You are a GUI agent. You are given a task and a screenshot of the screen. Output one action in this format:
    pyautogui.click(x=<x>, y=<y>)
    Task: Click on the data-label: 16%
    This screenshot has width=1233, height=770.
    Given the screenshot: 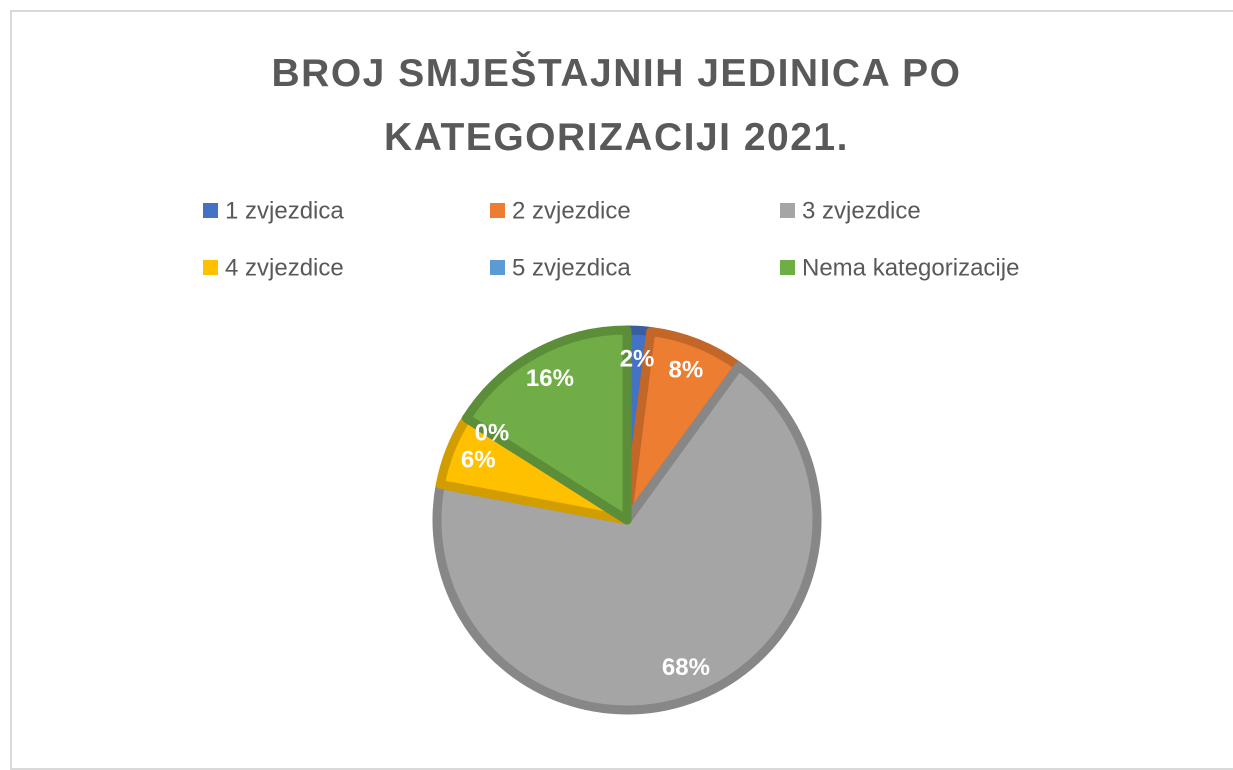 What is the action you would take?
    pyautogui.click(x=550, y=378)
    